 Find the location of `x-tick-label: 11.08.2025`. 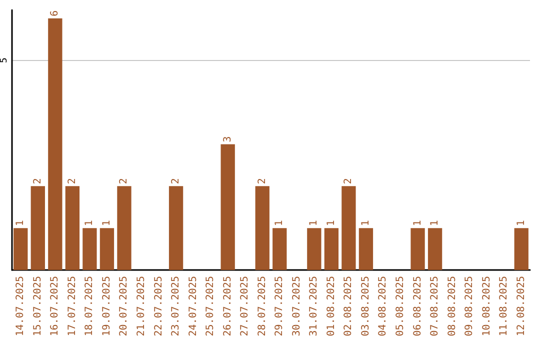

x-tick-label: 11.08.2025 is located at coordinates (504, 306).